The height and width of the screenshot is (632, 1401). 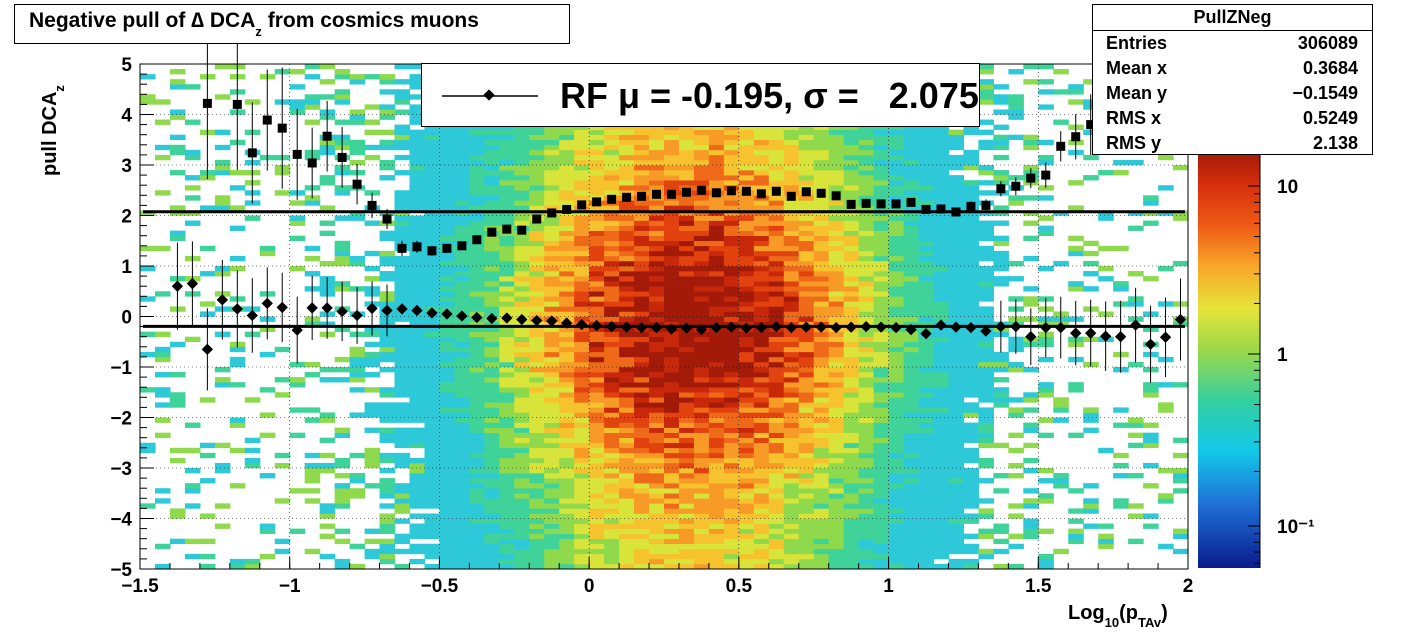 What do you see at coordinates (258, 31) in the screenshot?
I see `title-subscript: z` at bounding box center [258, 31].